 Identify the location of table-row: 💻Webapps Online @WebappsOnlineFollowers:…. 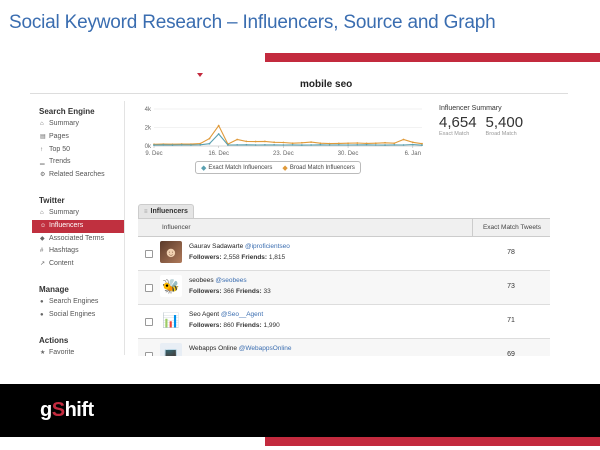
(344, 347).